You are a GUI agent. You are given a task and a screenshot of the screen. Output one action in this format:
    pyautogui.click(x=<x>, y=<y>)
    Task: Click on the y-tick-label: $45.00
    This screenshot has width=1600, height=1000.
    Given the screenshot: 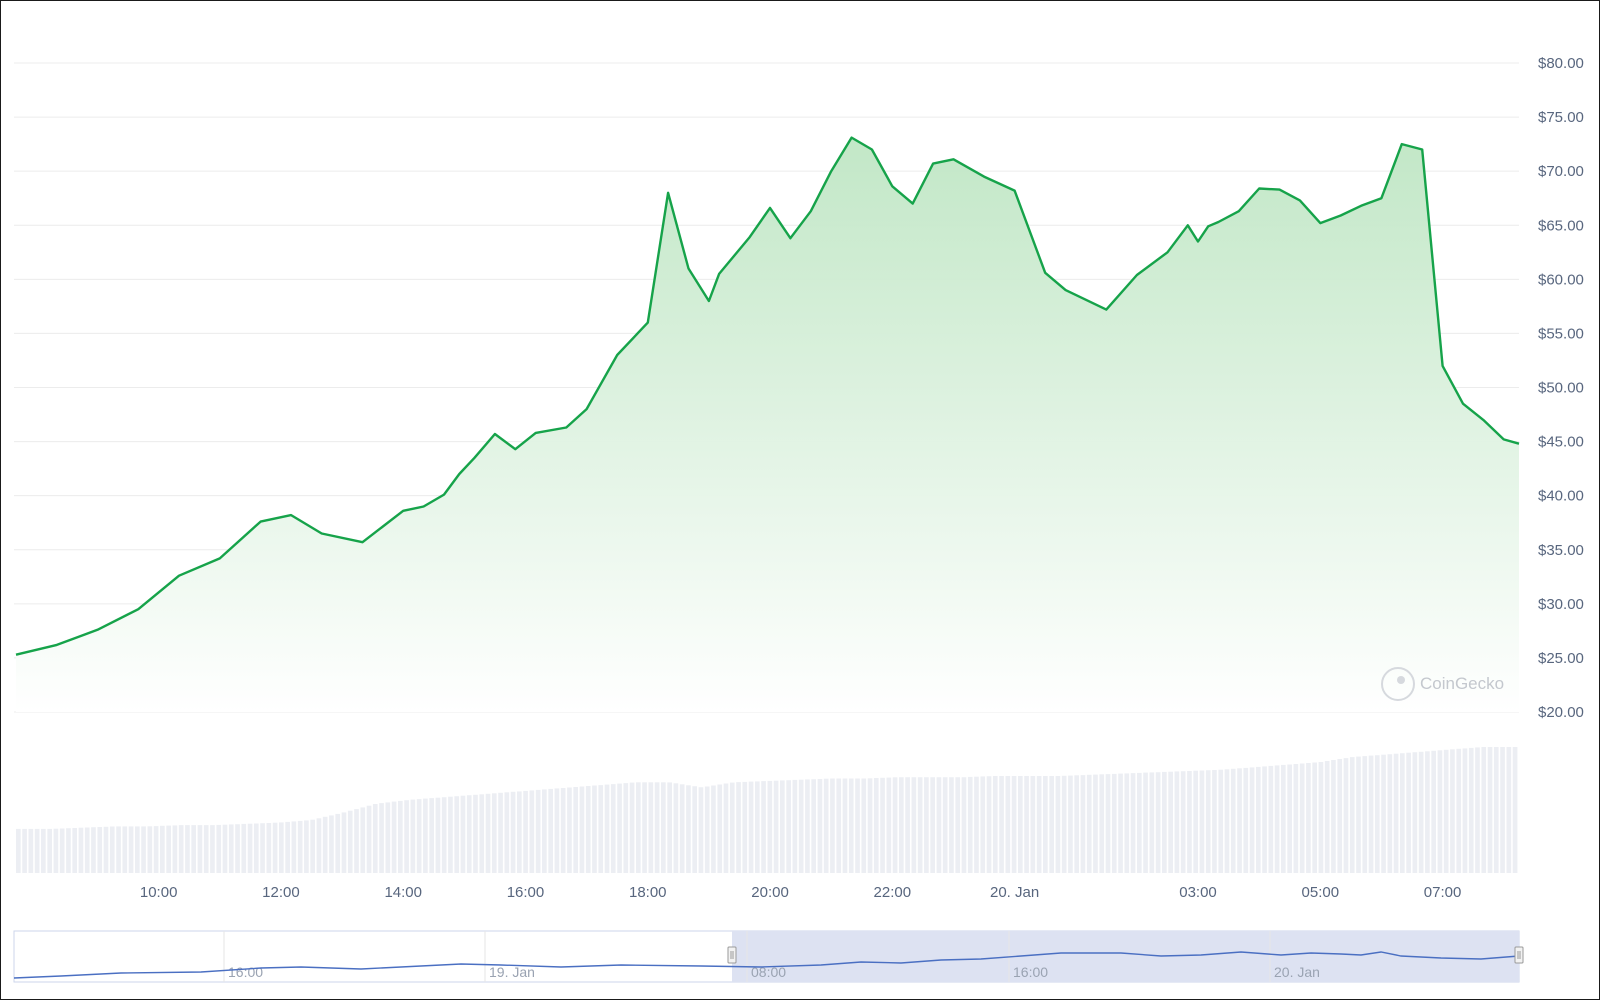 What is the action you would take?
    pyautogui.click(x=1561, y=442)
    